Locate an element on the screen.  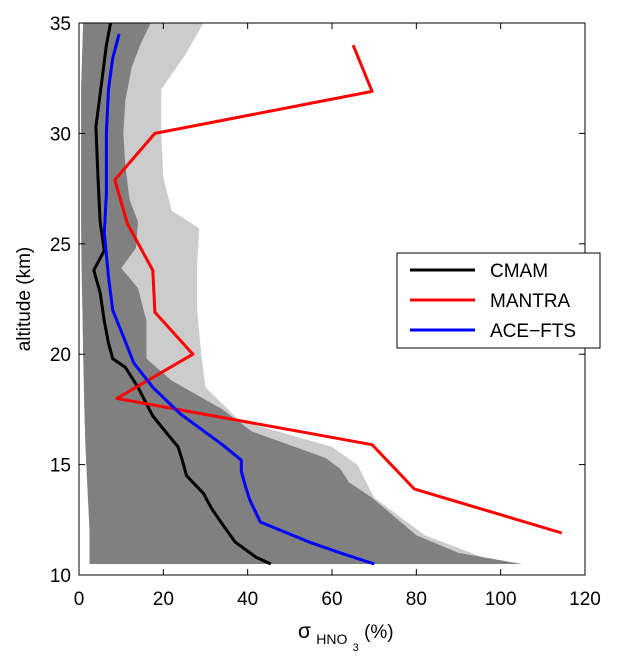
x-axis-label-symbol: σ is located at coordinates (304, 631).